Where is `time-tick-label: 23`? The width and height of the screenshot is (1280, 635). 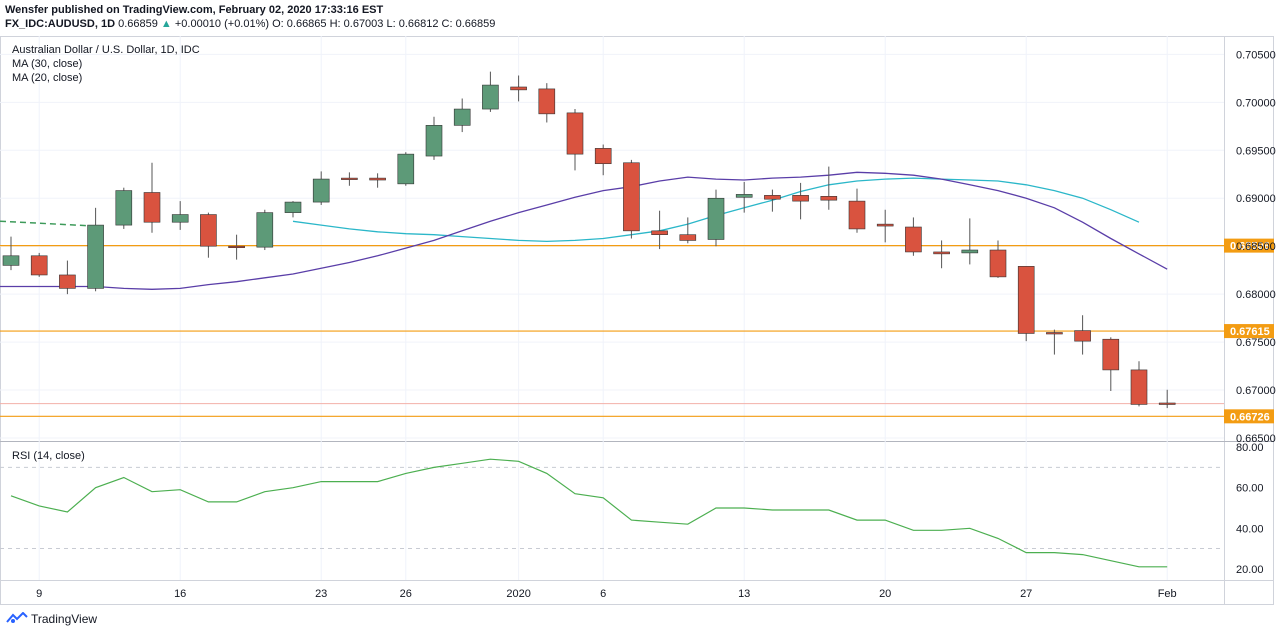 time-tick-label: 23 is located at coordinates (321, 594).